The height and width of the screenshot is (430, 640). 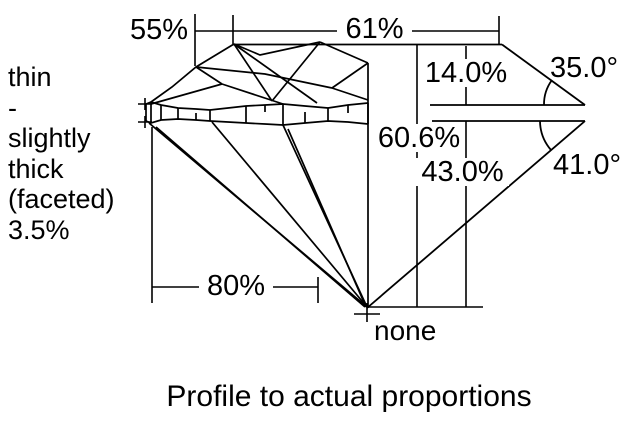 I want to click on girdle-note-line: 3.5%, so click(x=39, y=229).